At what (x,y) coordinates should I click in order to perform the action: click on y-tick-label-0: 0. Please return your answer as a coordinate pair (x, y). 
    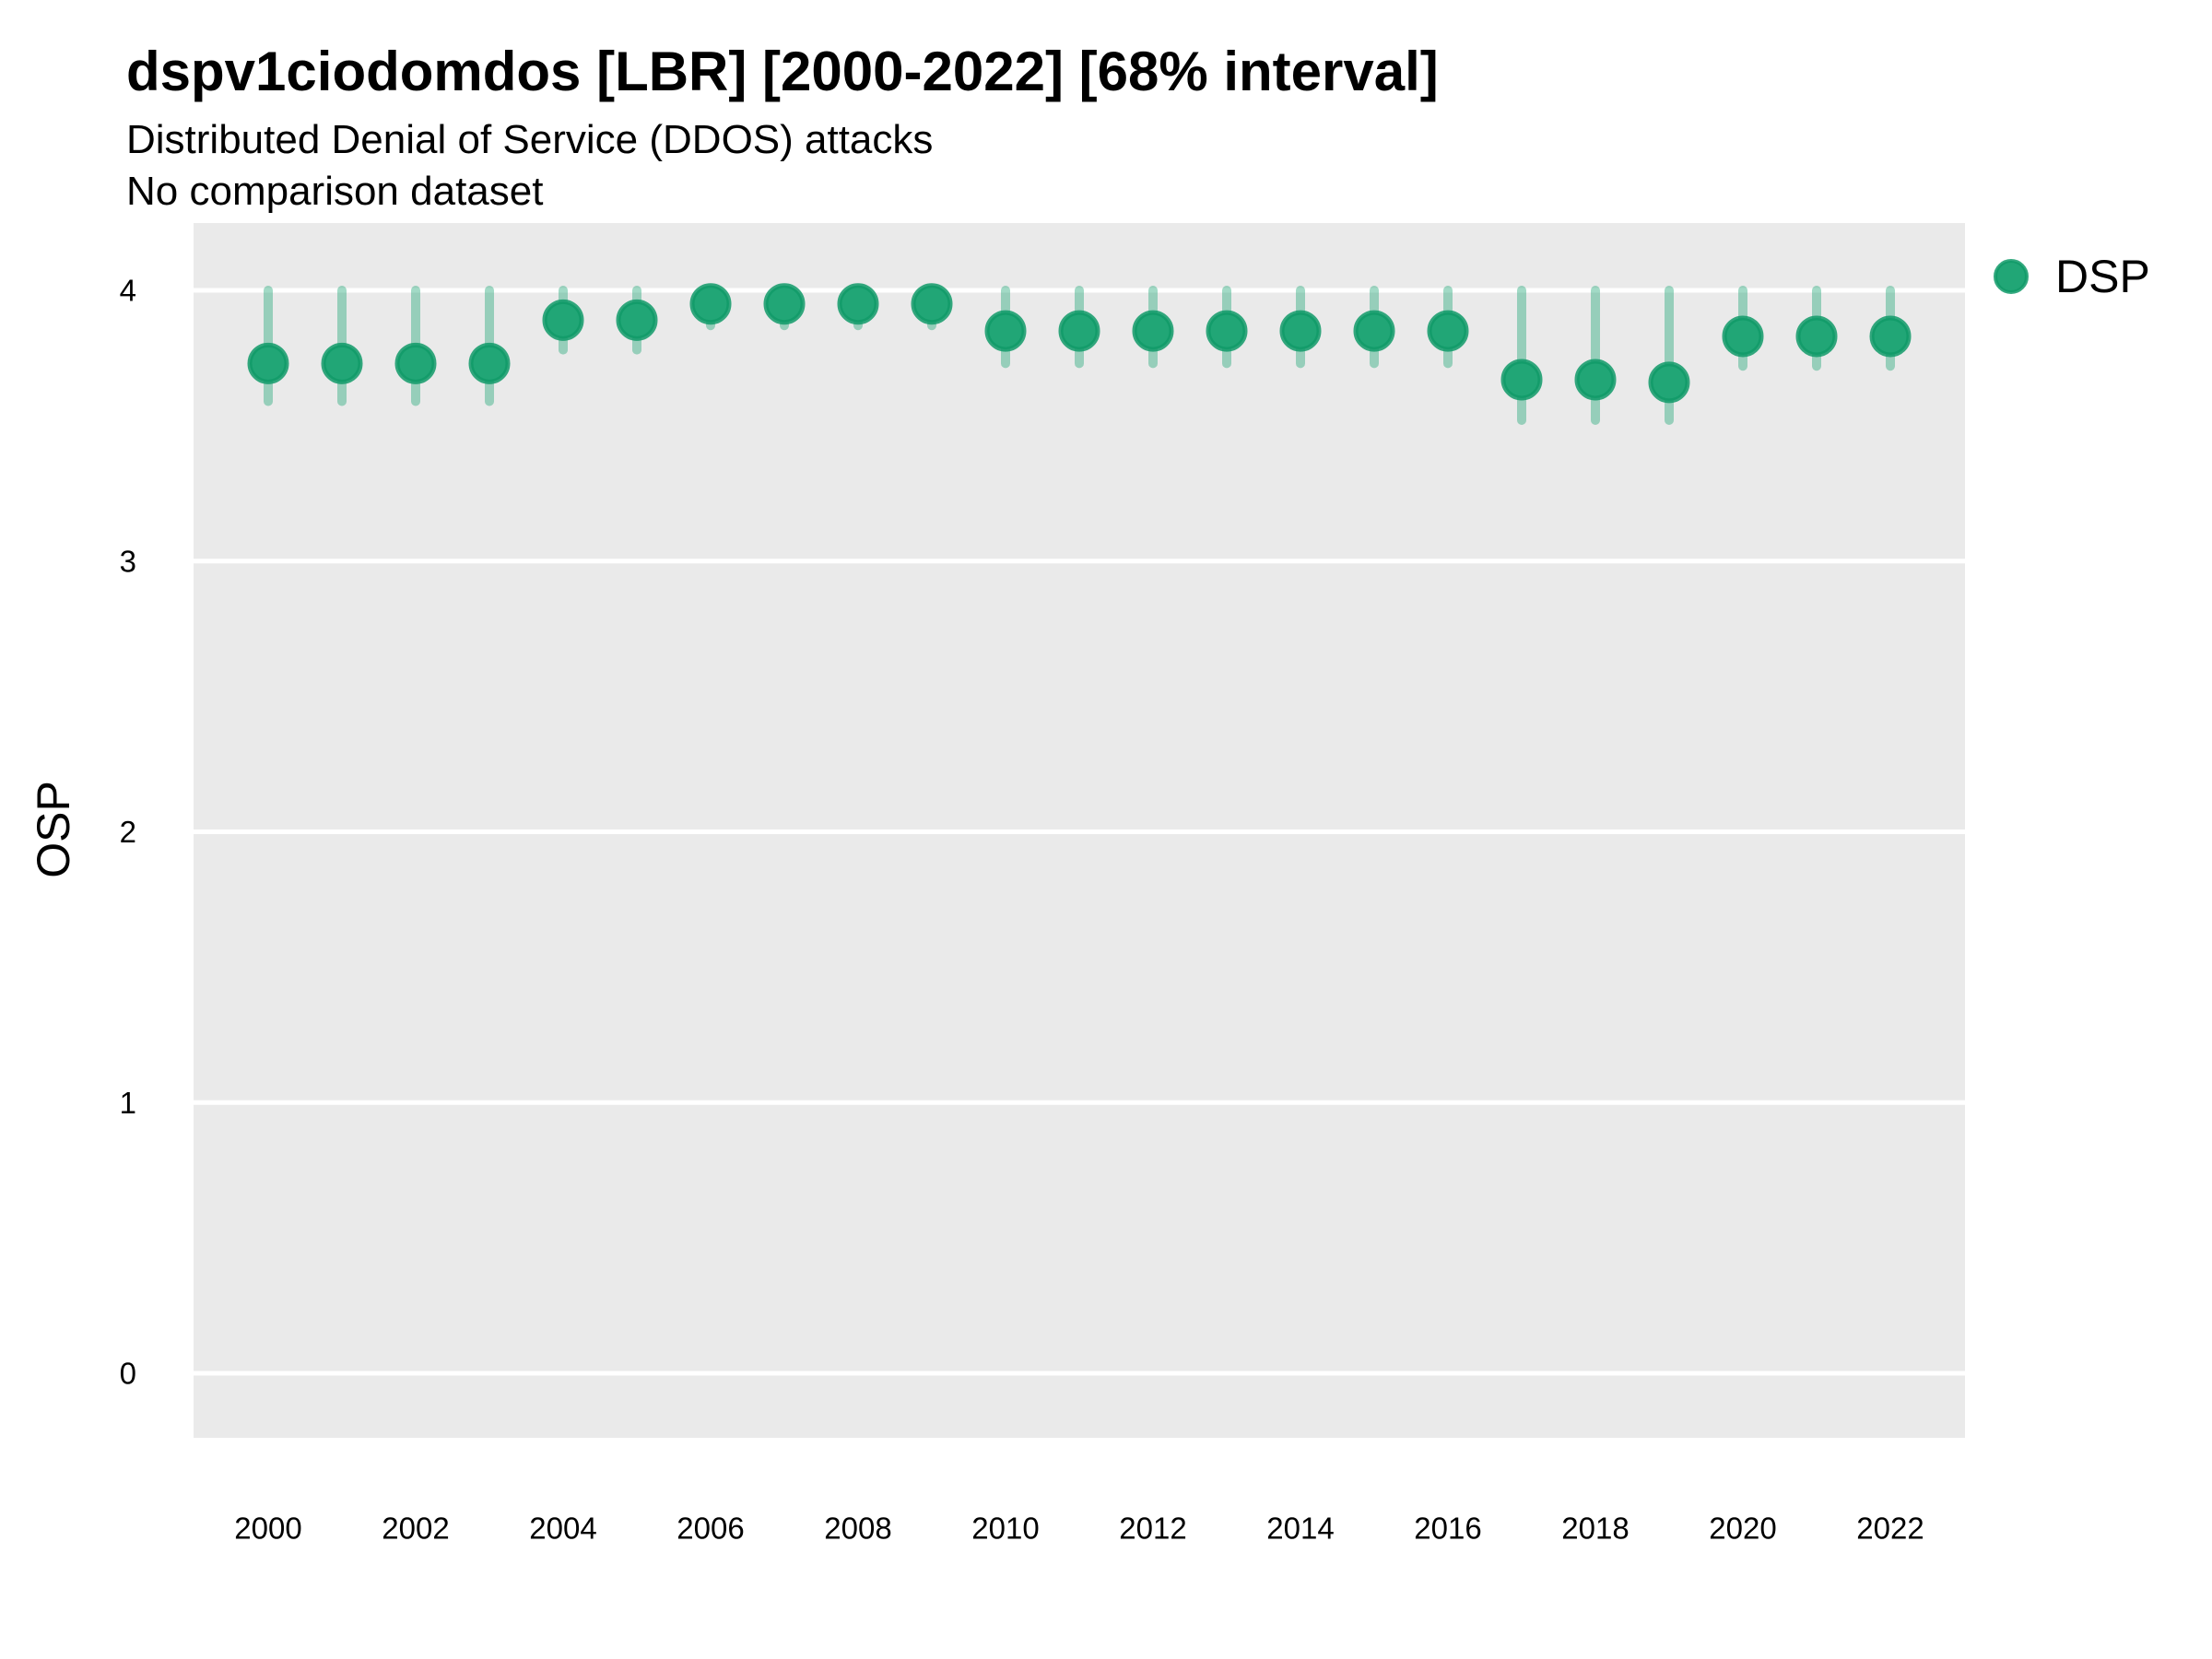
    Looking at the image, I should click on (128, 1374).